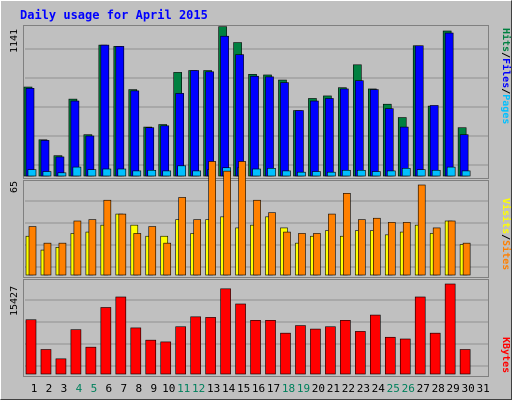 The height and width of the screenshot is (400, 512). I want to click on visits-panel-legend: Visits/Sites, so click(506, 234).